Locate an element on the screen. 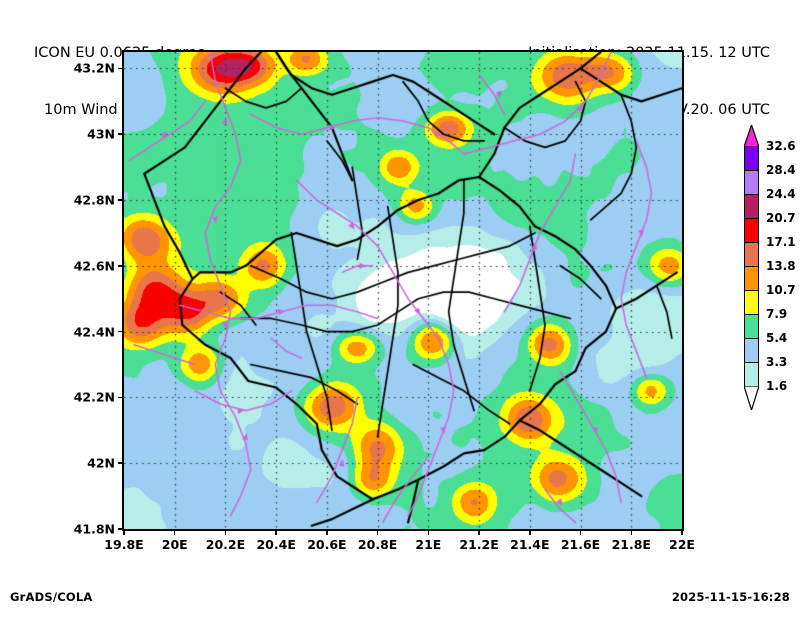 This screenshot has height=618, width=800. footer-timestamp: 2025-11-15-16:28 is located at coordinates (730, 597).